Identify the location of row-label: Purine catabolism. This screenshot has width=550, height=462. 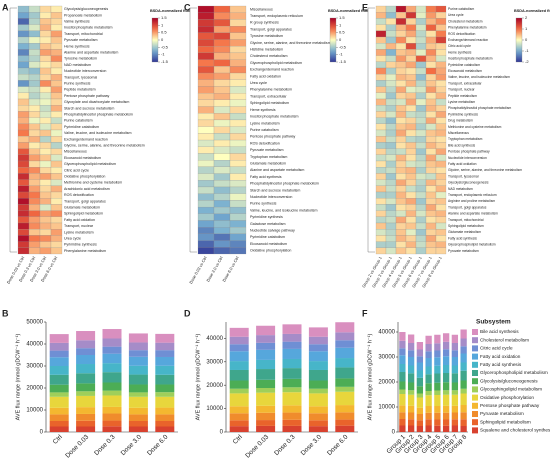
(264, 130).